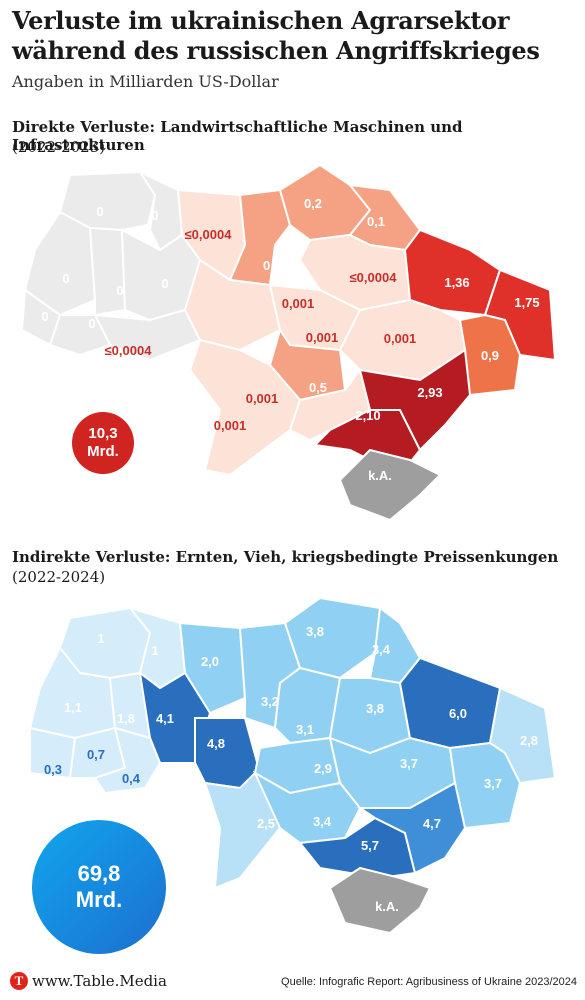  Describe the element at coordinates (458, 713) in the screenshot. I see `region-label-kharkiv: 6,0` at that location.